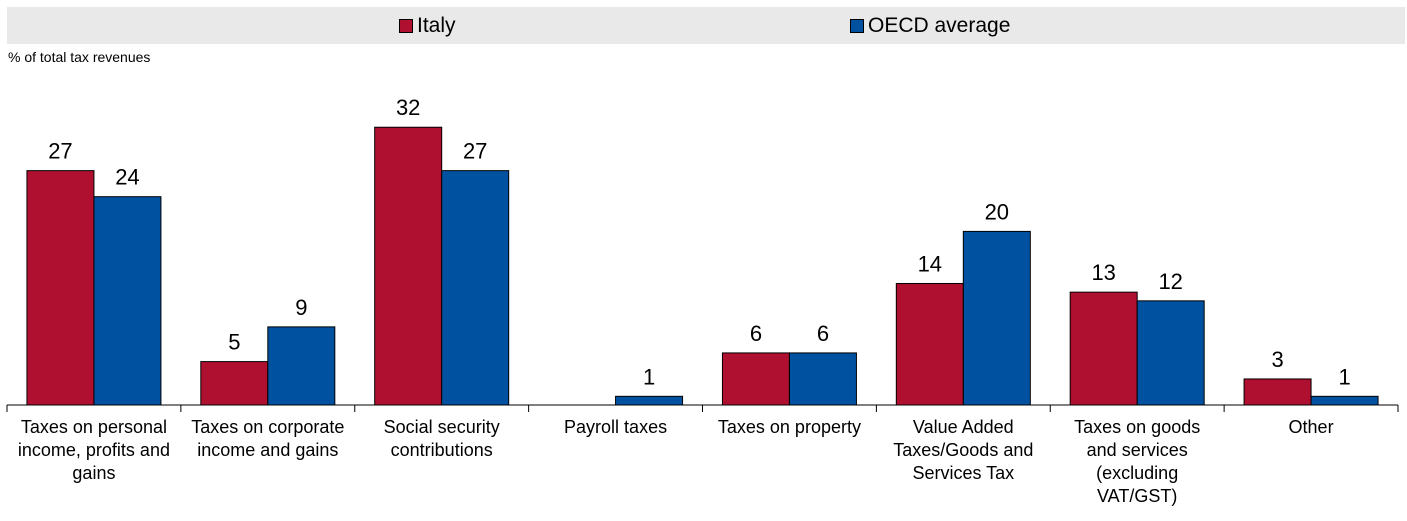 Image resolution: width=1407 pixels, height=521 pixels. Describe the element at coordinates (963, 473) in the screenshot. I see `category-label-line: Services Tax` at that location.